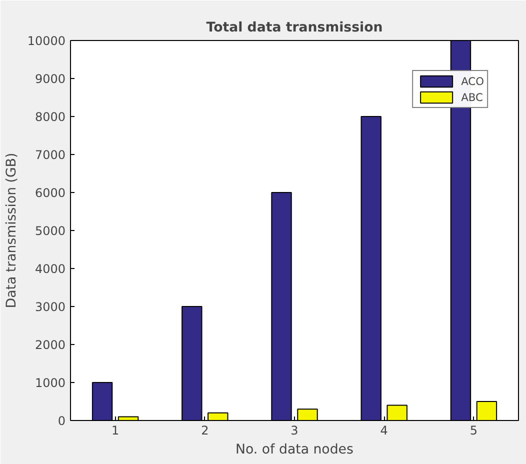 This screenshot has height=464, width=526. What do you see at coordinates (50, 269) in the screenshot?
I see `y-tick-label: 4000` at bounding box center [50, 269].